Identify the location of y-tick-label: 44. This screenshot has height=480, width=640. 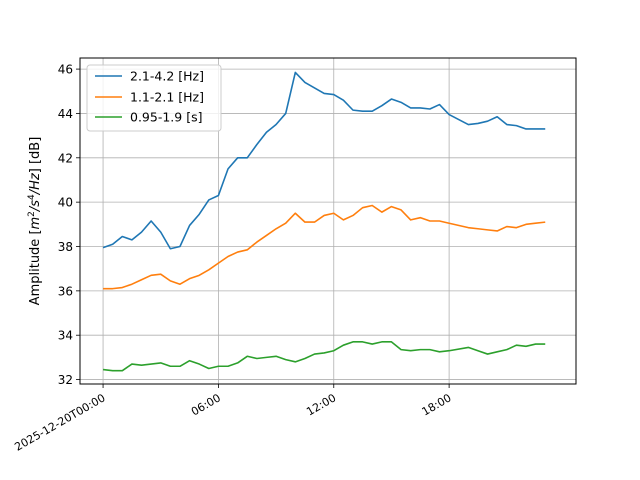
(65, 114).